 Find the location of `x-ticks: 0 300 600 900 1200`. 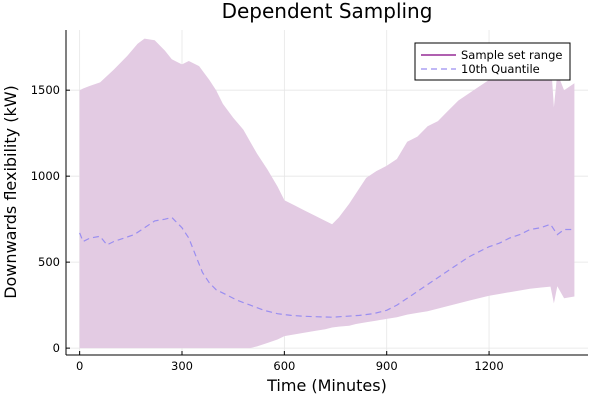

x-ticks: 0 300 600 900 1200 is located at coordinates (290, 362).